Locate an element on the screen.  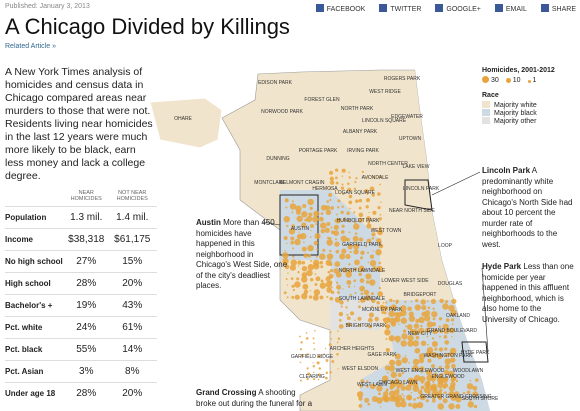
share-more: SHARE is located at coordinates (558, 8).